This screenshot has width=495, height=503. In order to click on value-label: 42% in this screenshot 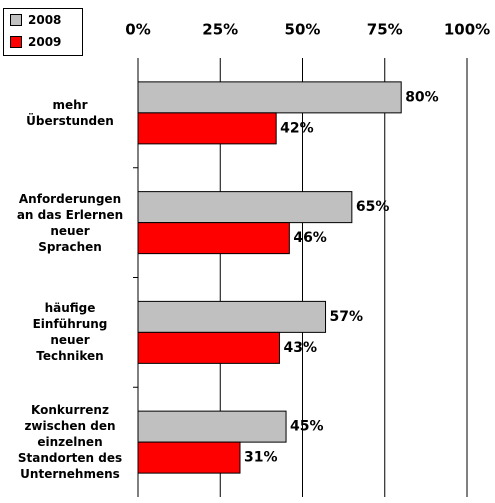, I will do `click(297, 128)`.